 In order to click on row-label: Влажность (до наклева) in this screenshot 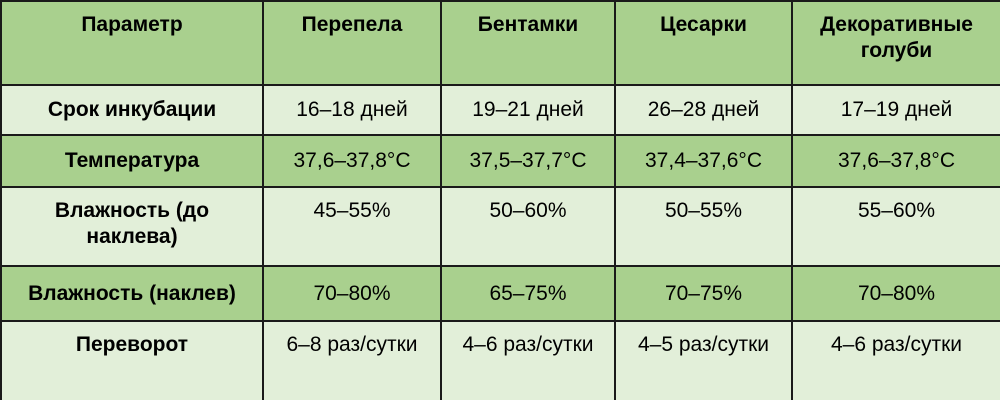, I will do `click(132, 226)`.